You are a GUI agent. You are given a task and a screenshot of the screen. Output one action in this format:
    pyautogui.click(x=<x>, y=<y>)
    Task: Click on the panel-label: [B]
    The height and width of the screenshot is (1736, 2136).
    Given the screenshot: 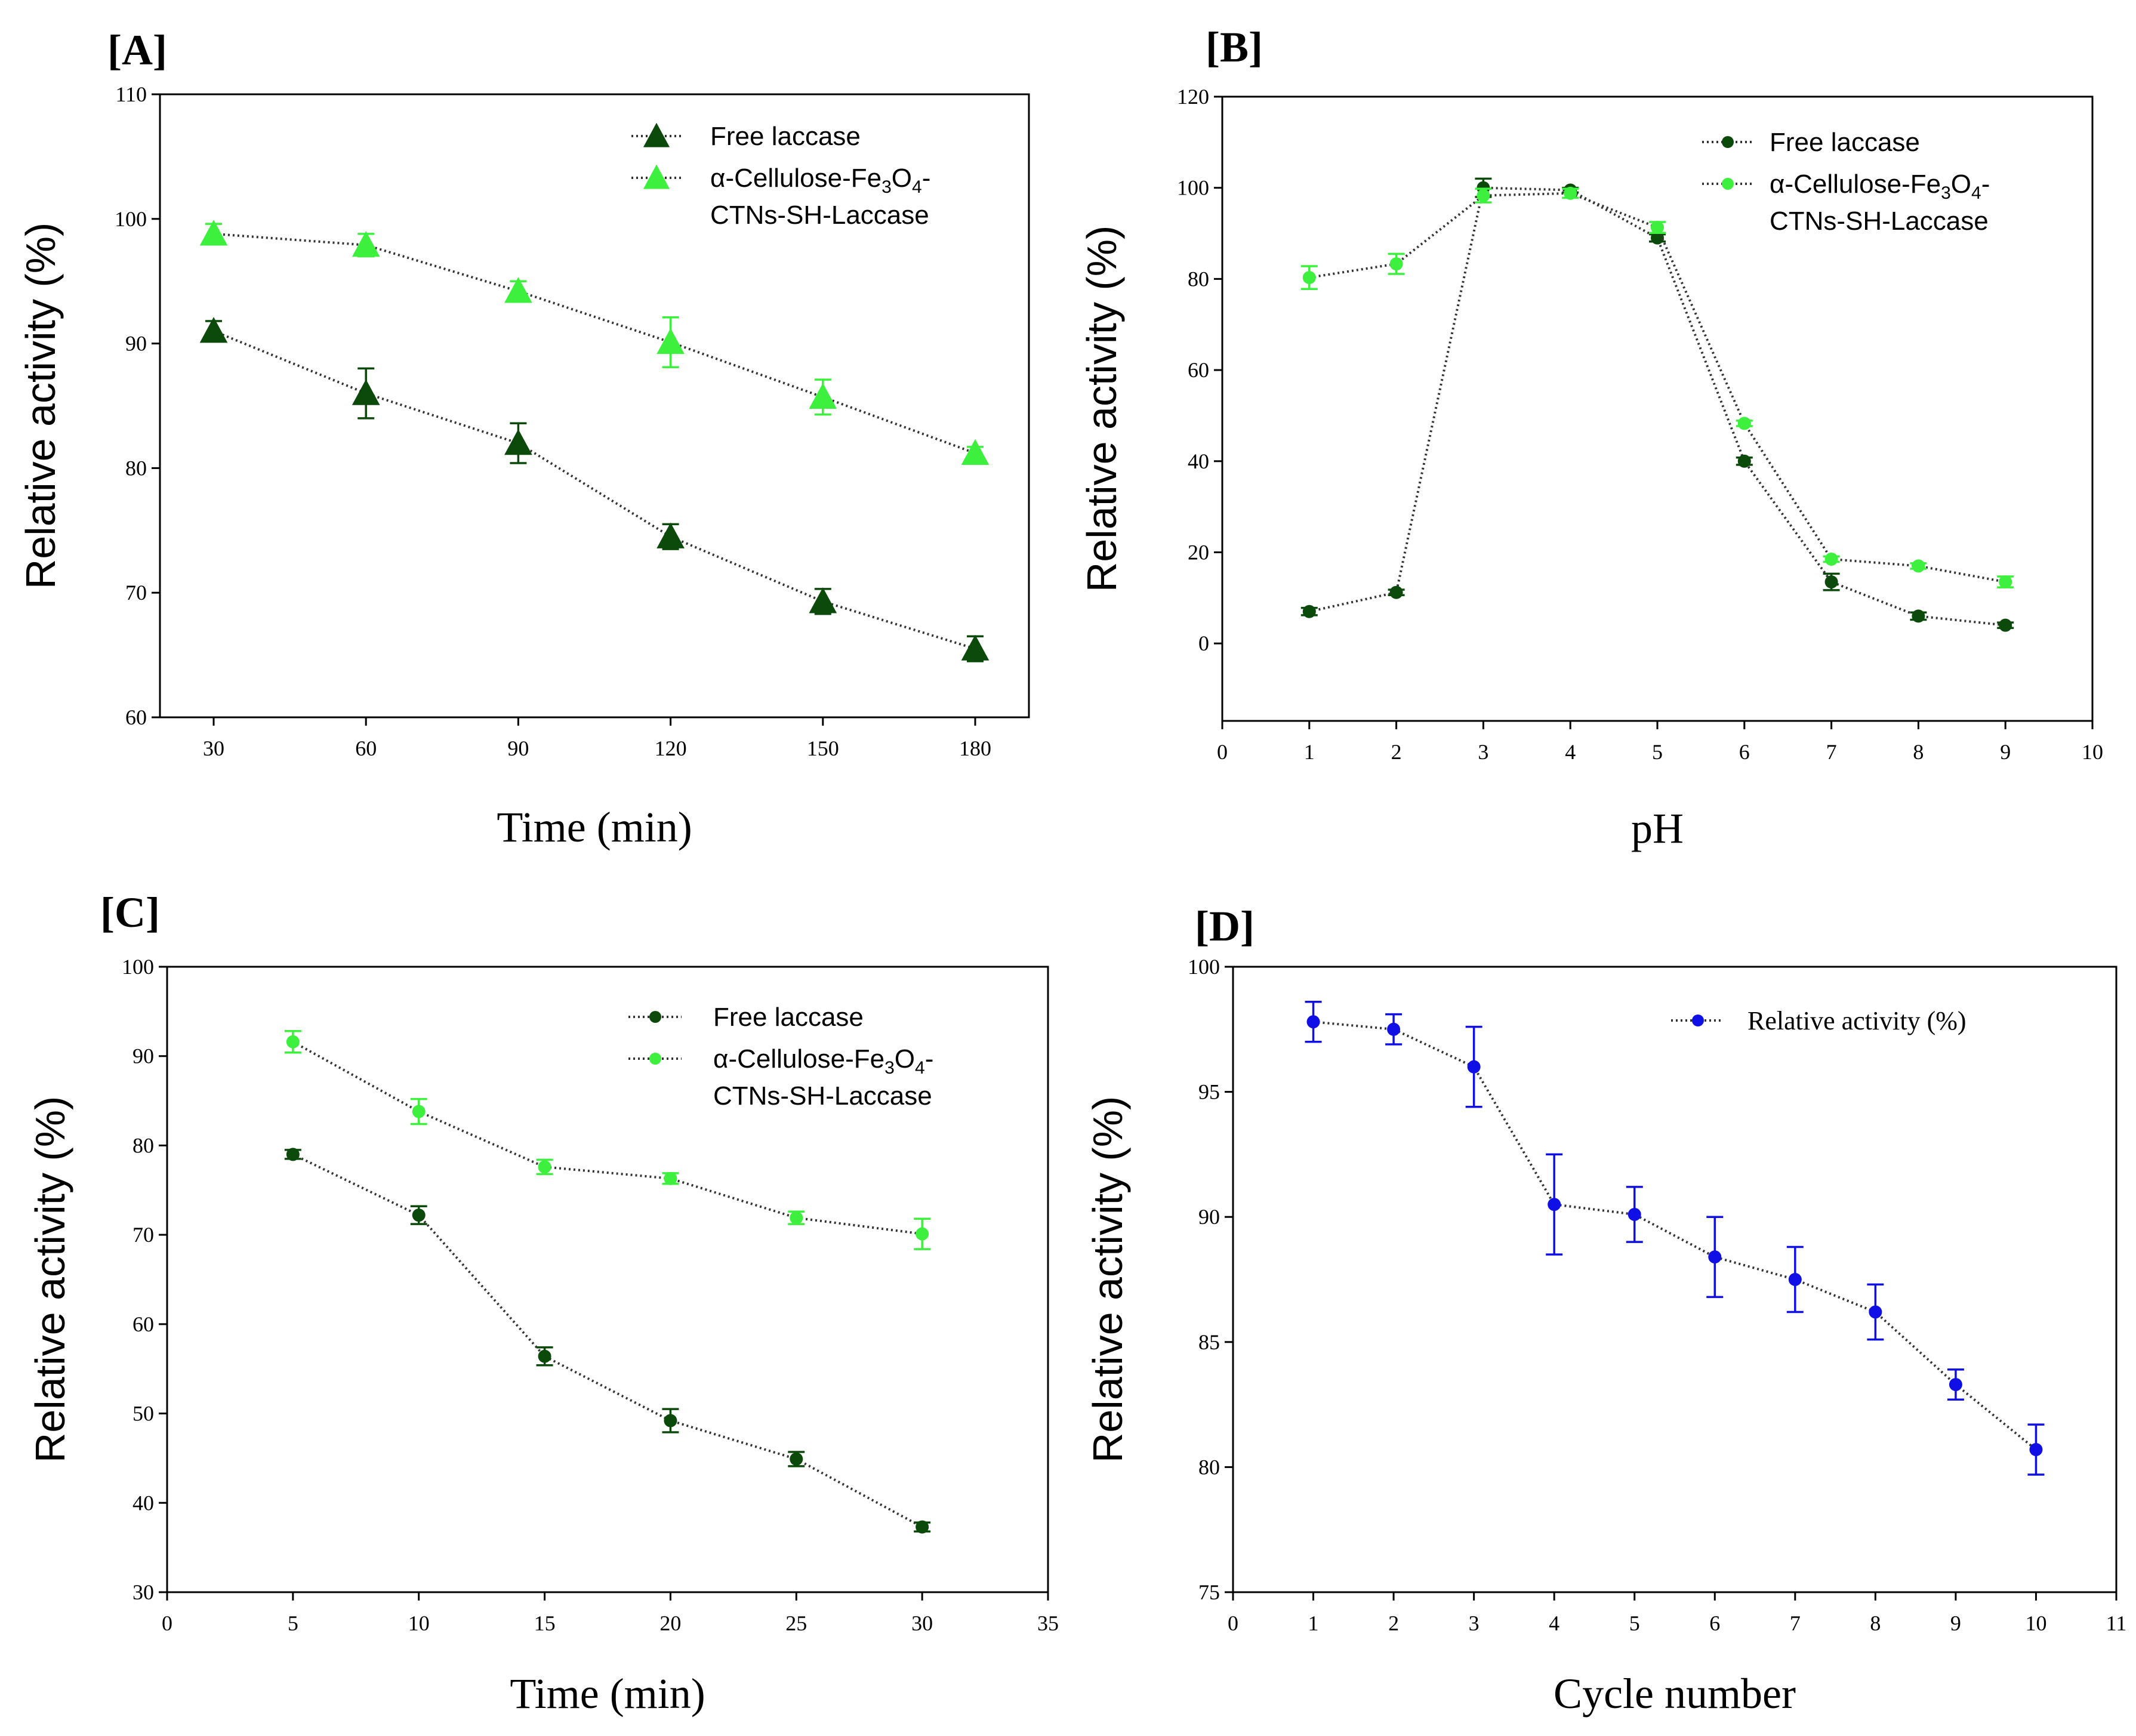 What is the action you would take?
    pyautogui.click(x=1234, y=47)
    